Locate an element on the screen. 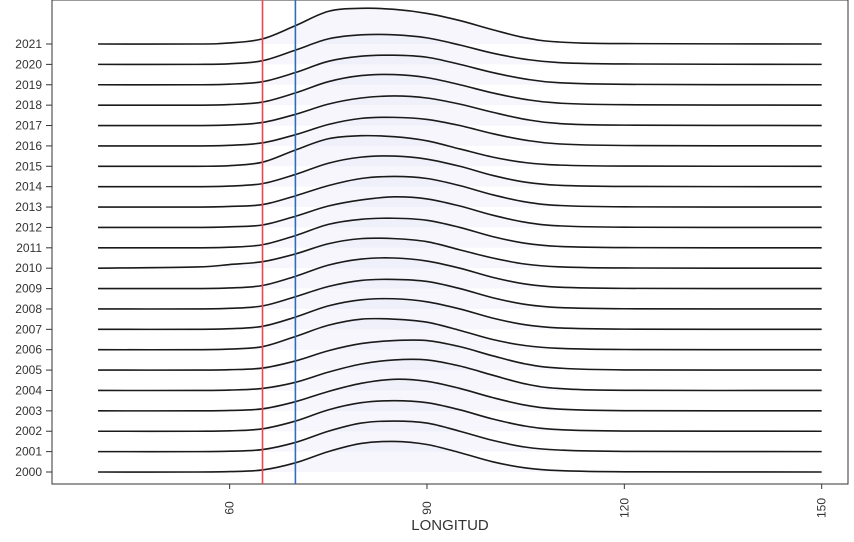 The width and height of the screenshot is (854, 542). y-tick-label: 2015 is located at coordinates (28, 166).